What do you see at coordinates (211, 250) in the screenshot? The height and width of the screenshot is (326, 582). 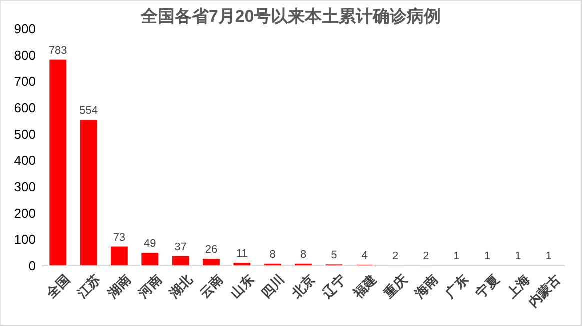 I see `data-label: 26` at bounding box center [211, 250].